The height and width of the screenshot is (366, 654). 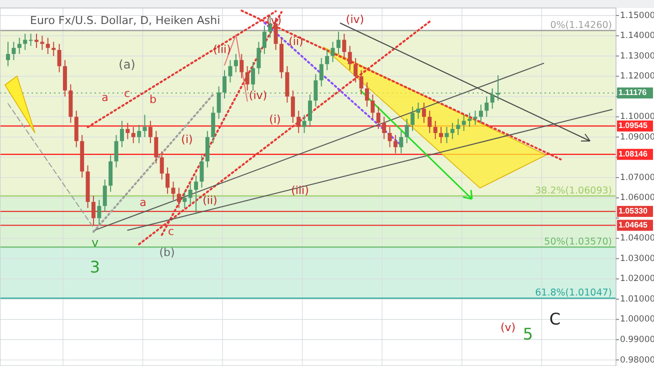 What do you see at coordinates (633, 211) in the screenshot?
I see `text: 1.05330` at bounding box center [633, 211].